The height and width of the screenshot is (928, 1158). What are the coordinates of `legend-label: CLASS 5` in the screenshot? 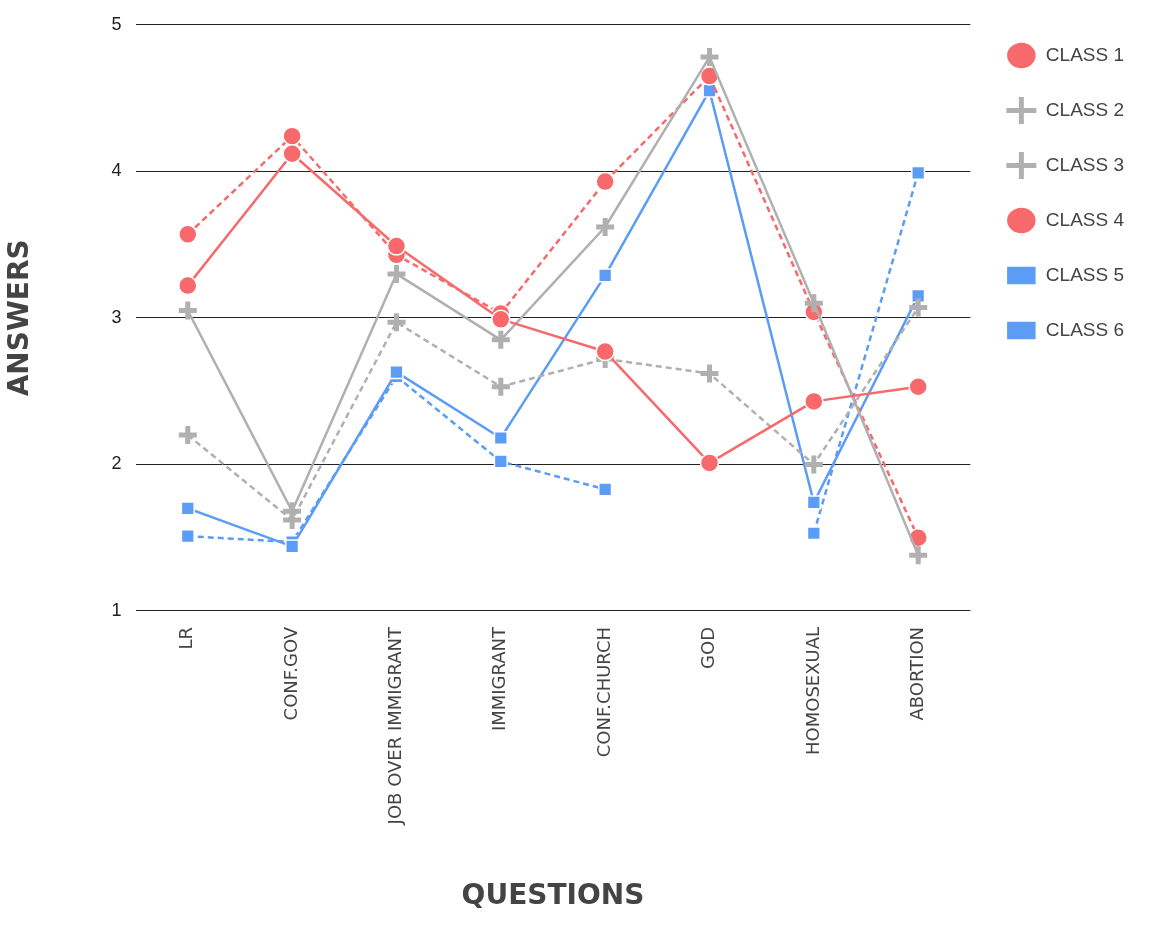 It's located at (1084, 274).